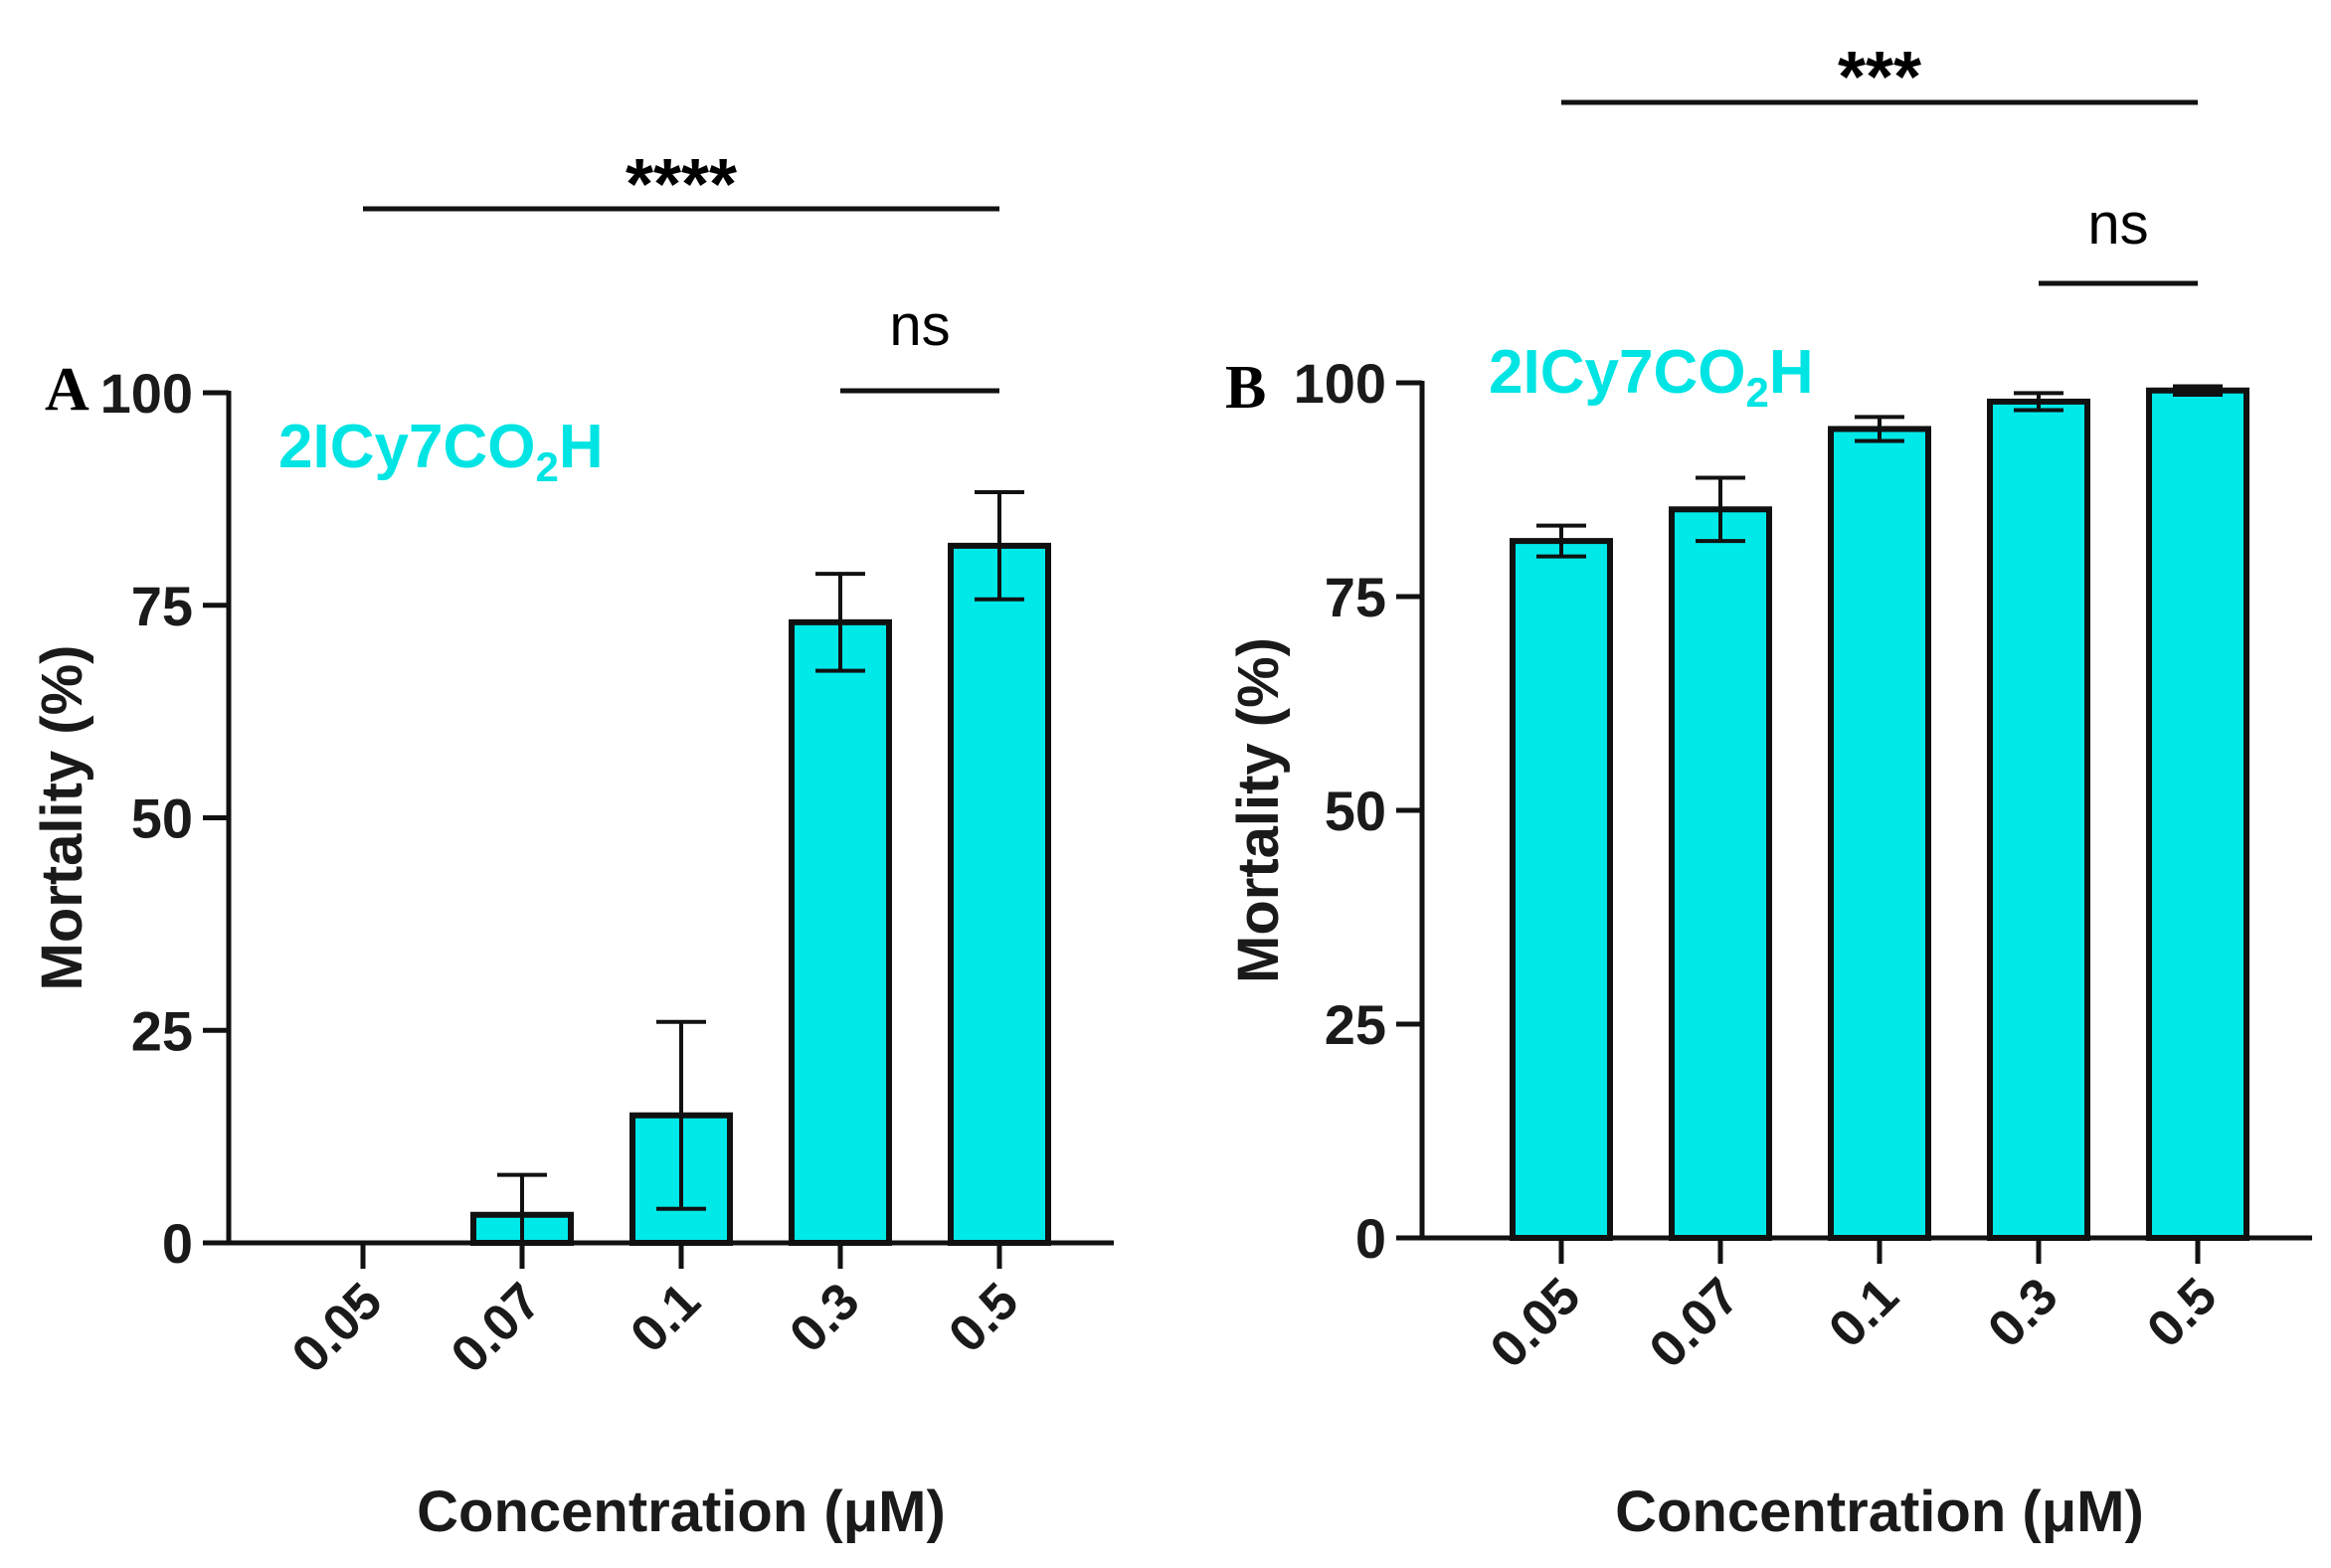 The image size is (2331, 1568). Describe the element at coordinates (67, 390) in the screenshot. I see `panel-letter: A` at that location.